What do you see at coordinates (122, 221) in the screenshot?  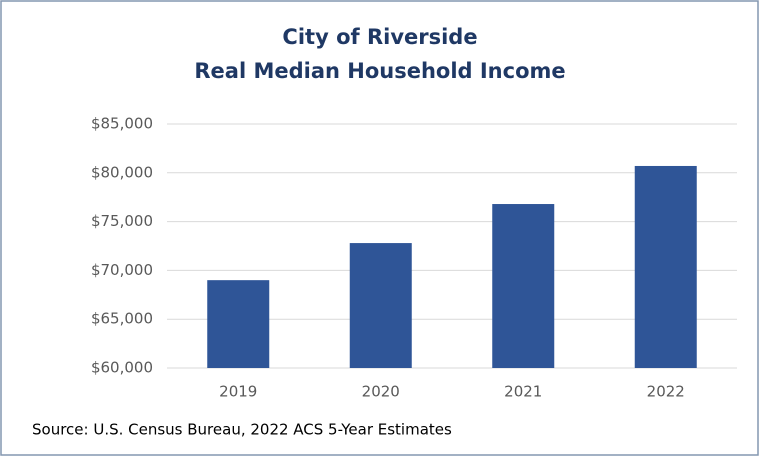 I see `y-tick-label: $75,000` at bounding box center [122, 221].